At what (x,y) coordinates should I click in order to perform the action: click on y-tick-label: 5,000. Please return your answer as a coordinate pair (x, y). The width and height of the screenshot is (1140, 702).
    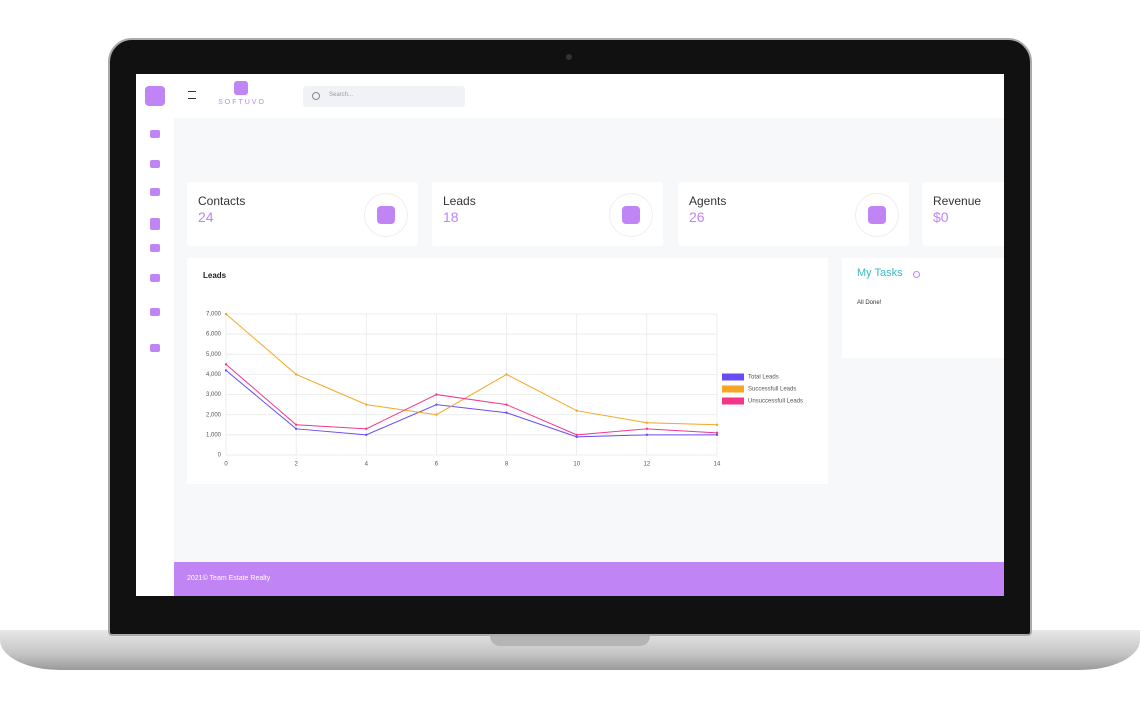
    Looking at the image, I should click on (214, 355).